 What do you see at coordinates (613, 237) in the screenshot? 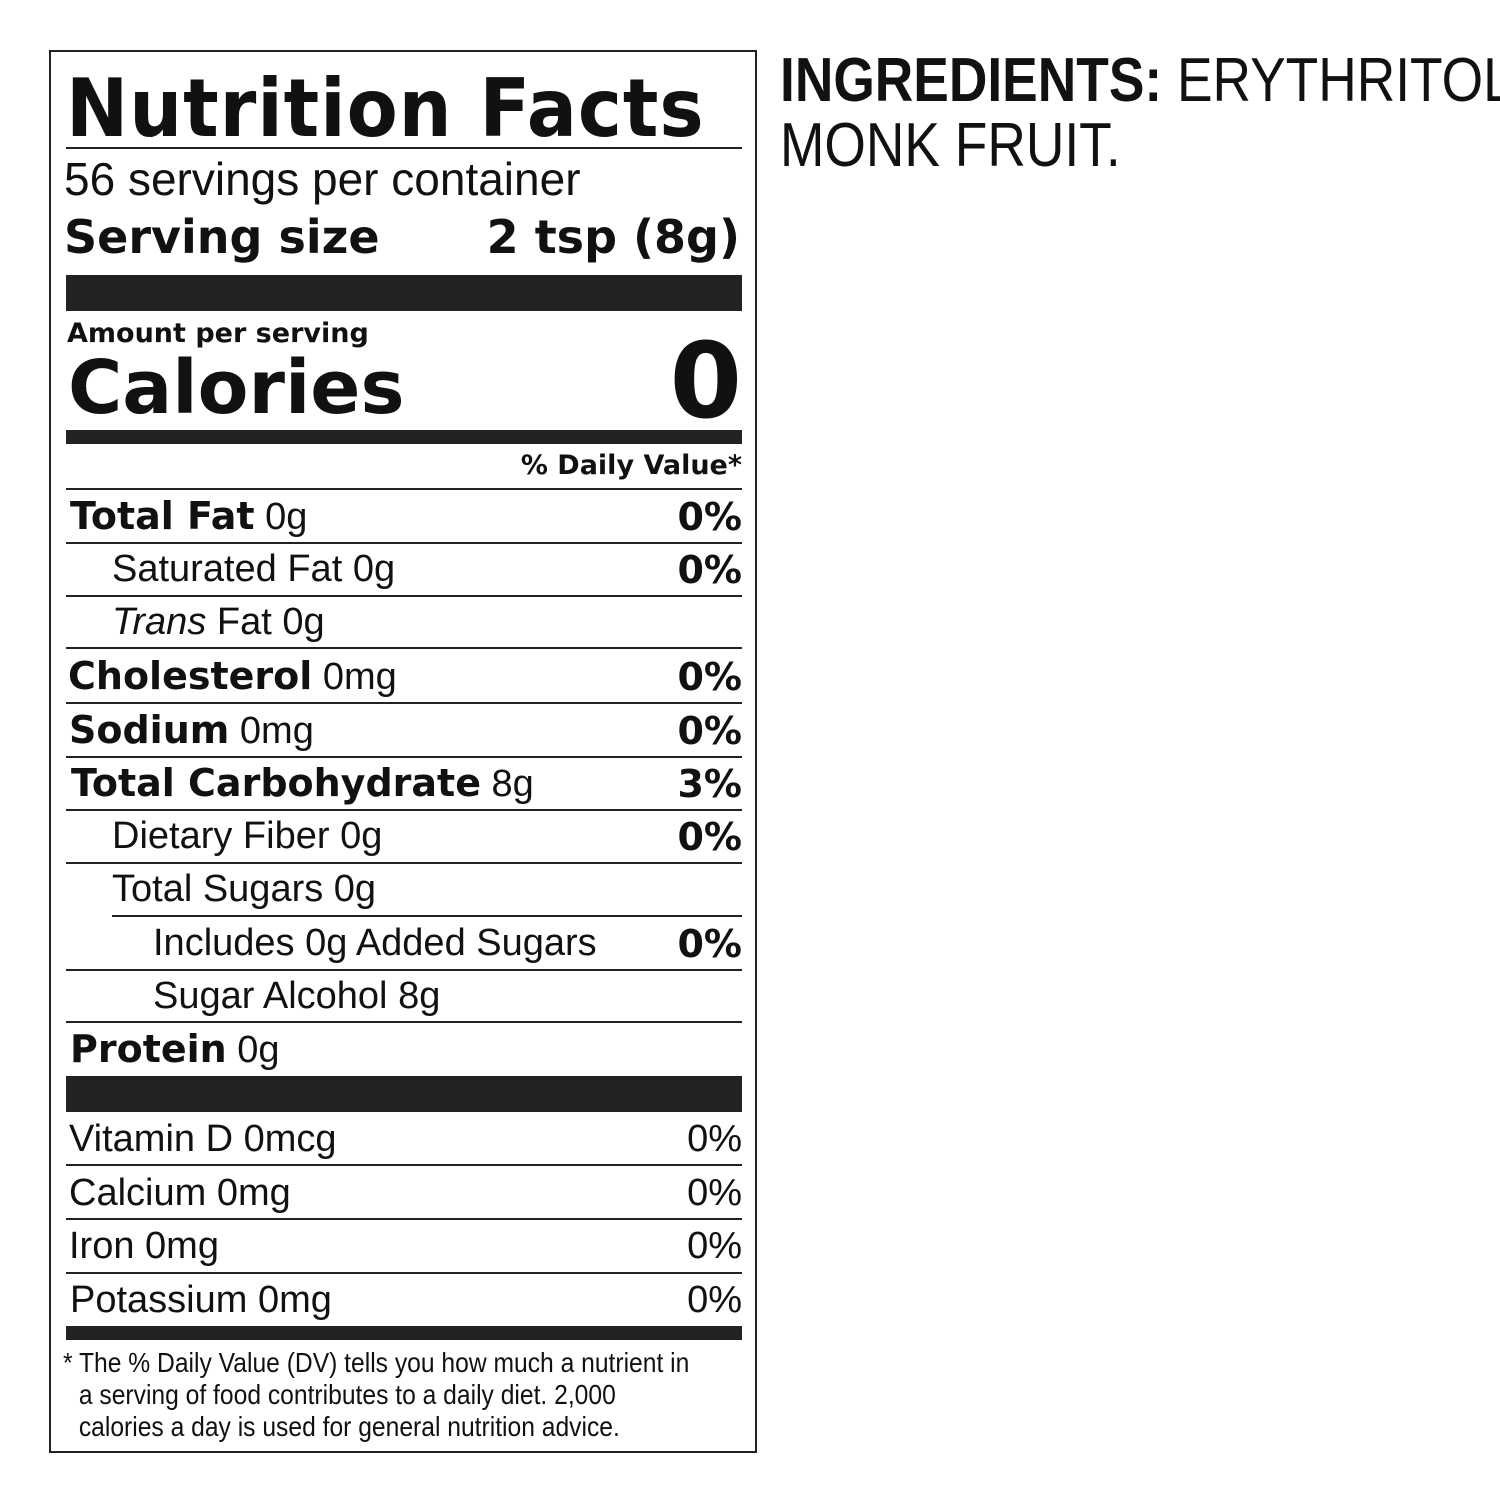
I see `serving-size-value: 2 tsp (8g)` at bounding box center [613, 237].